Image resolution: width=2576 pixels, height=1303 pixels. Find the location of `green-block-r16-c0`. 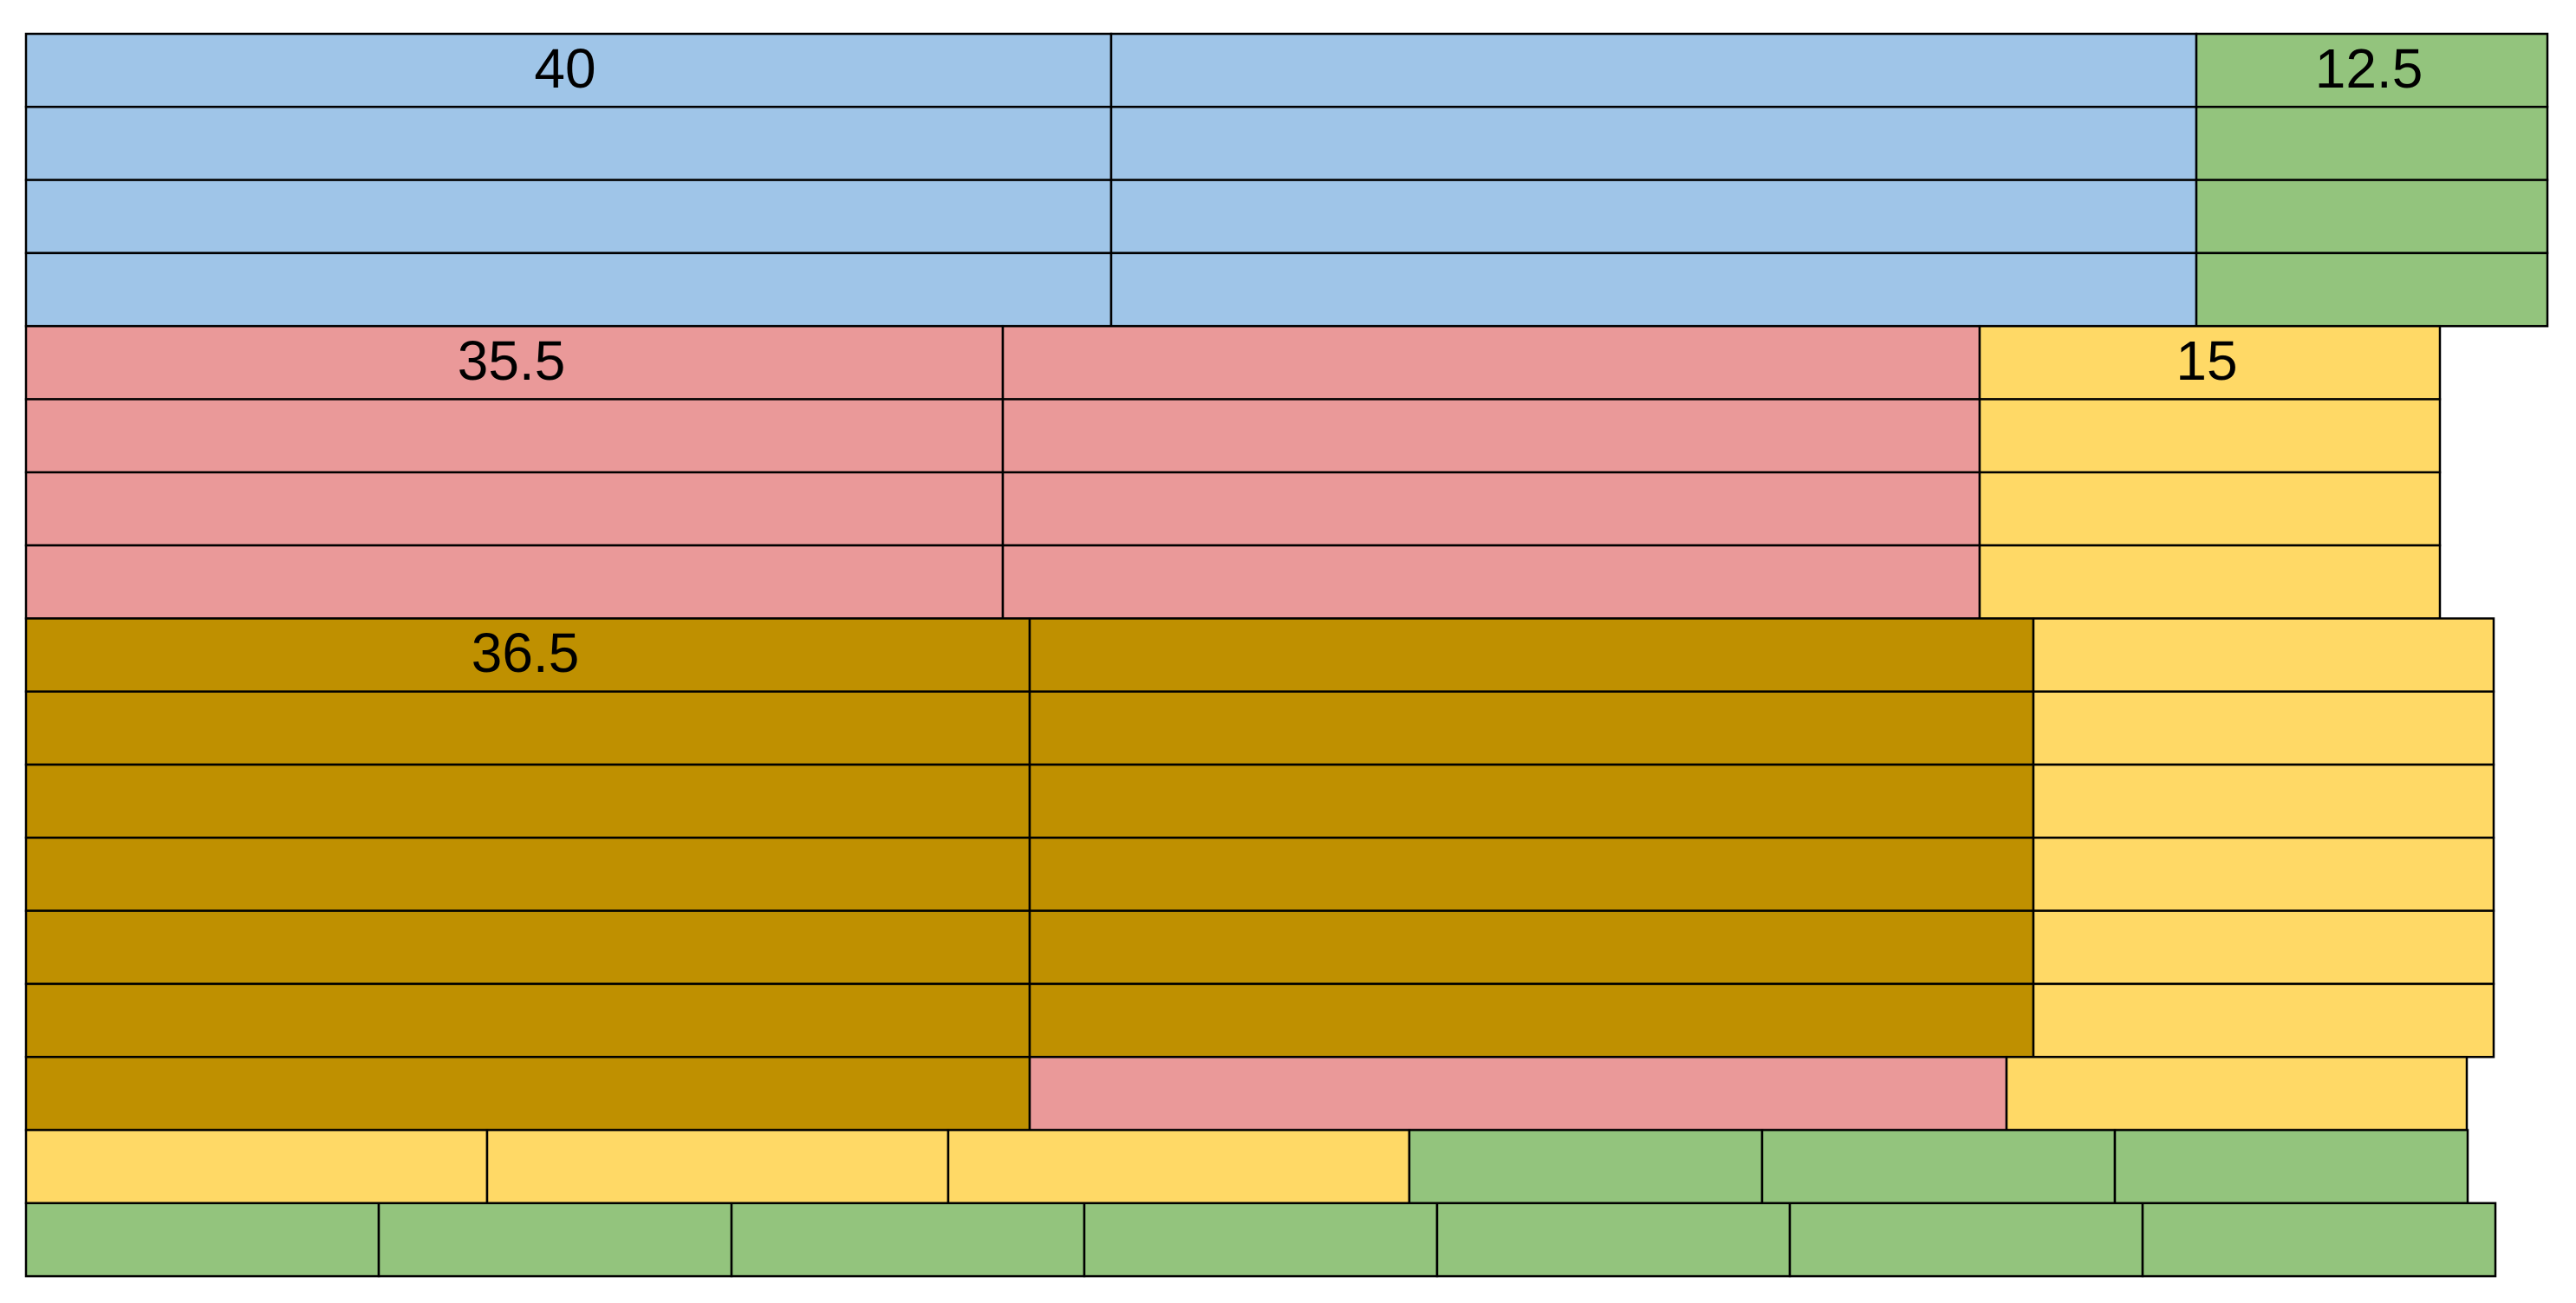

green-block-r16-c0 is located at coordinates (202, 1240).